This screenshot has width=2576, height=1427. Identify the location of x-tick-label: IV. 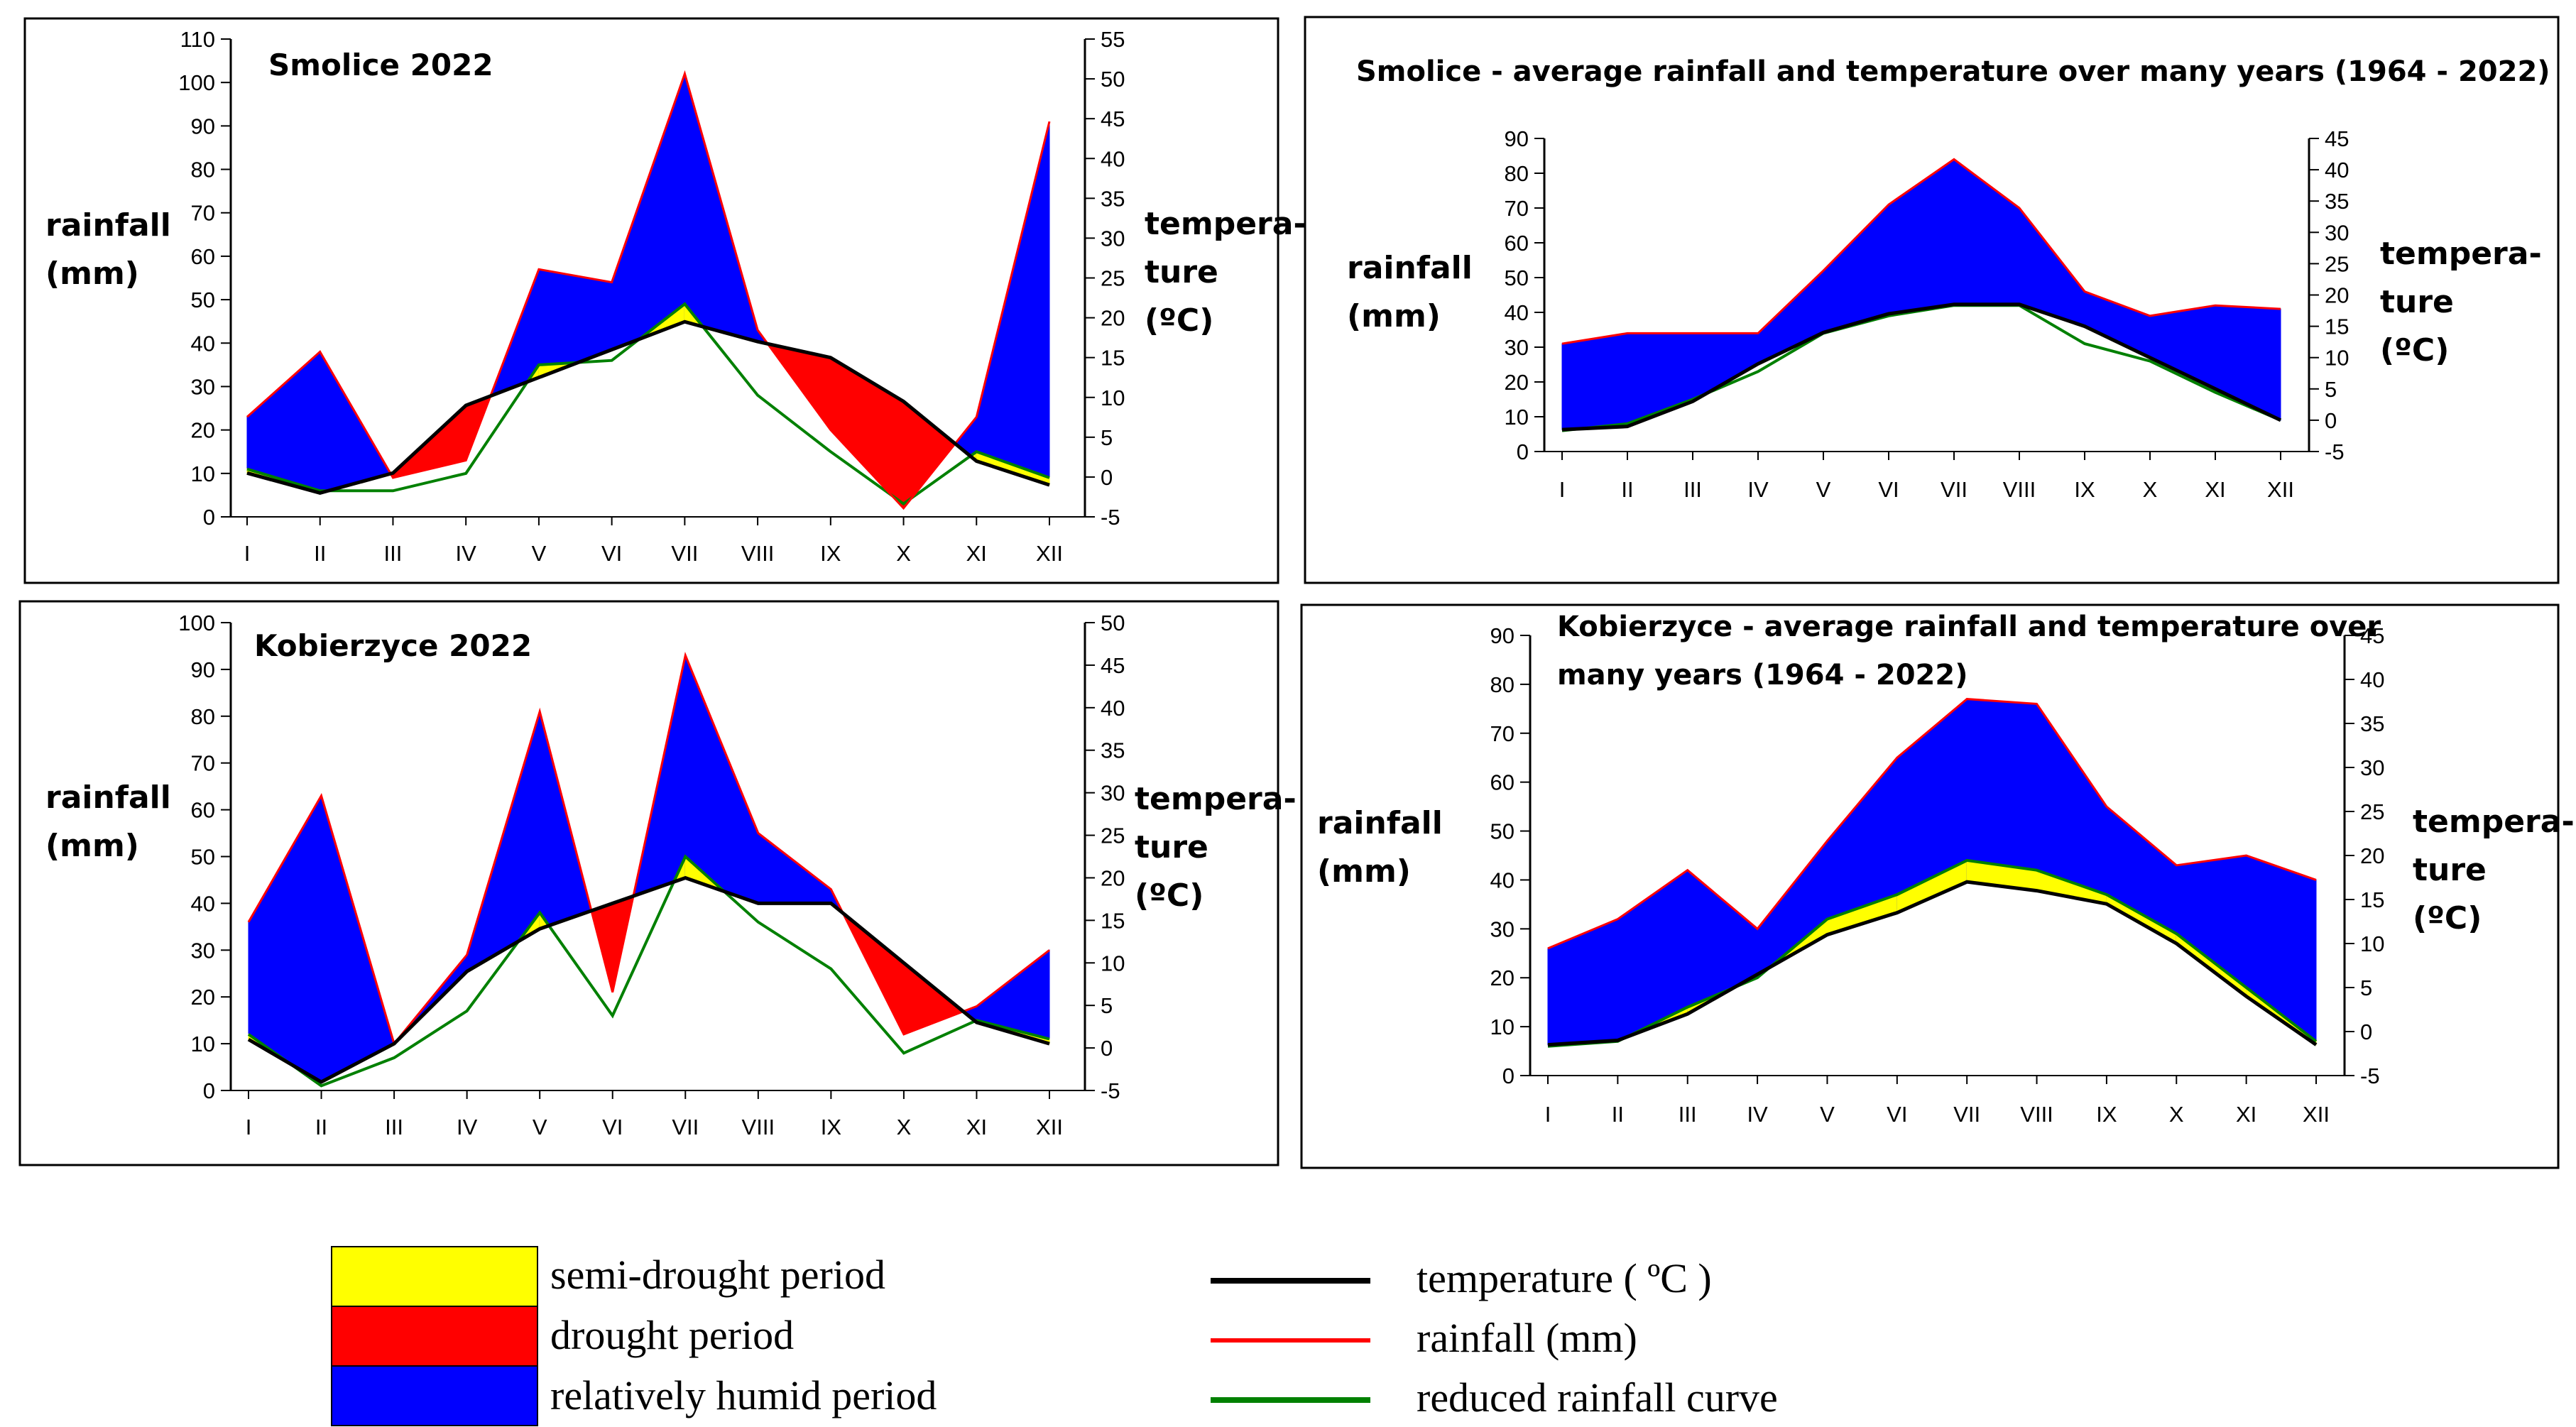
(1758, 489).